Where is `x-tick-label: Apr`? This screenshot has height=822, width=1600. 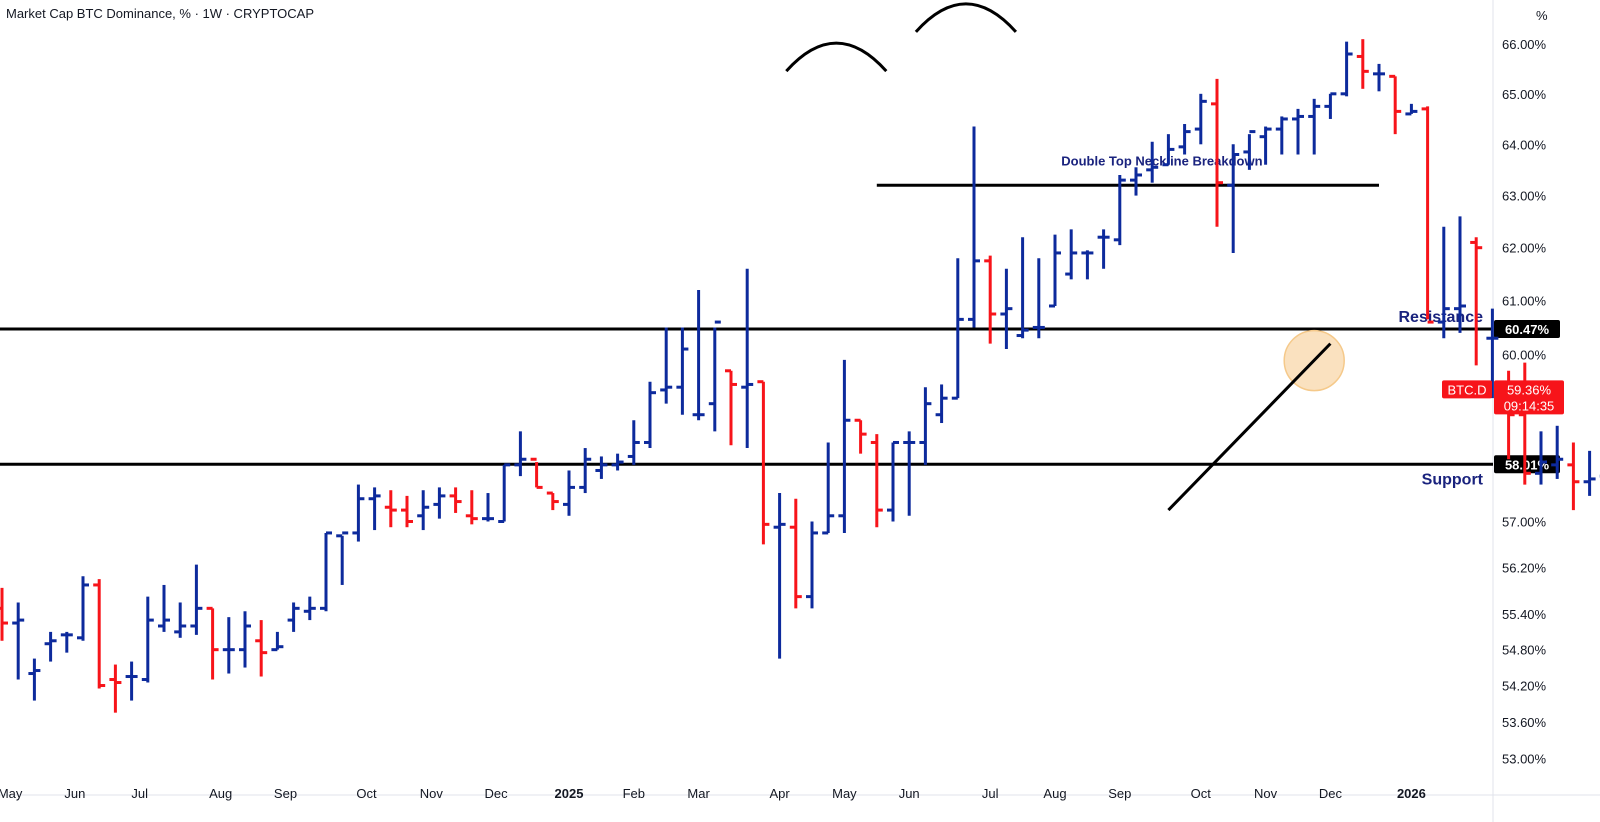 x-tick-label: Apr is located at coordinates (779, 793).